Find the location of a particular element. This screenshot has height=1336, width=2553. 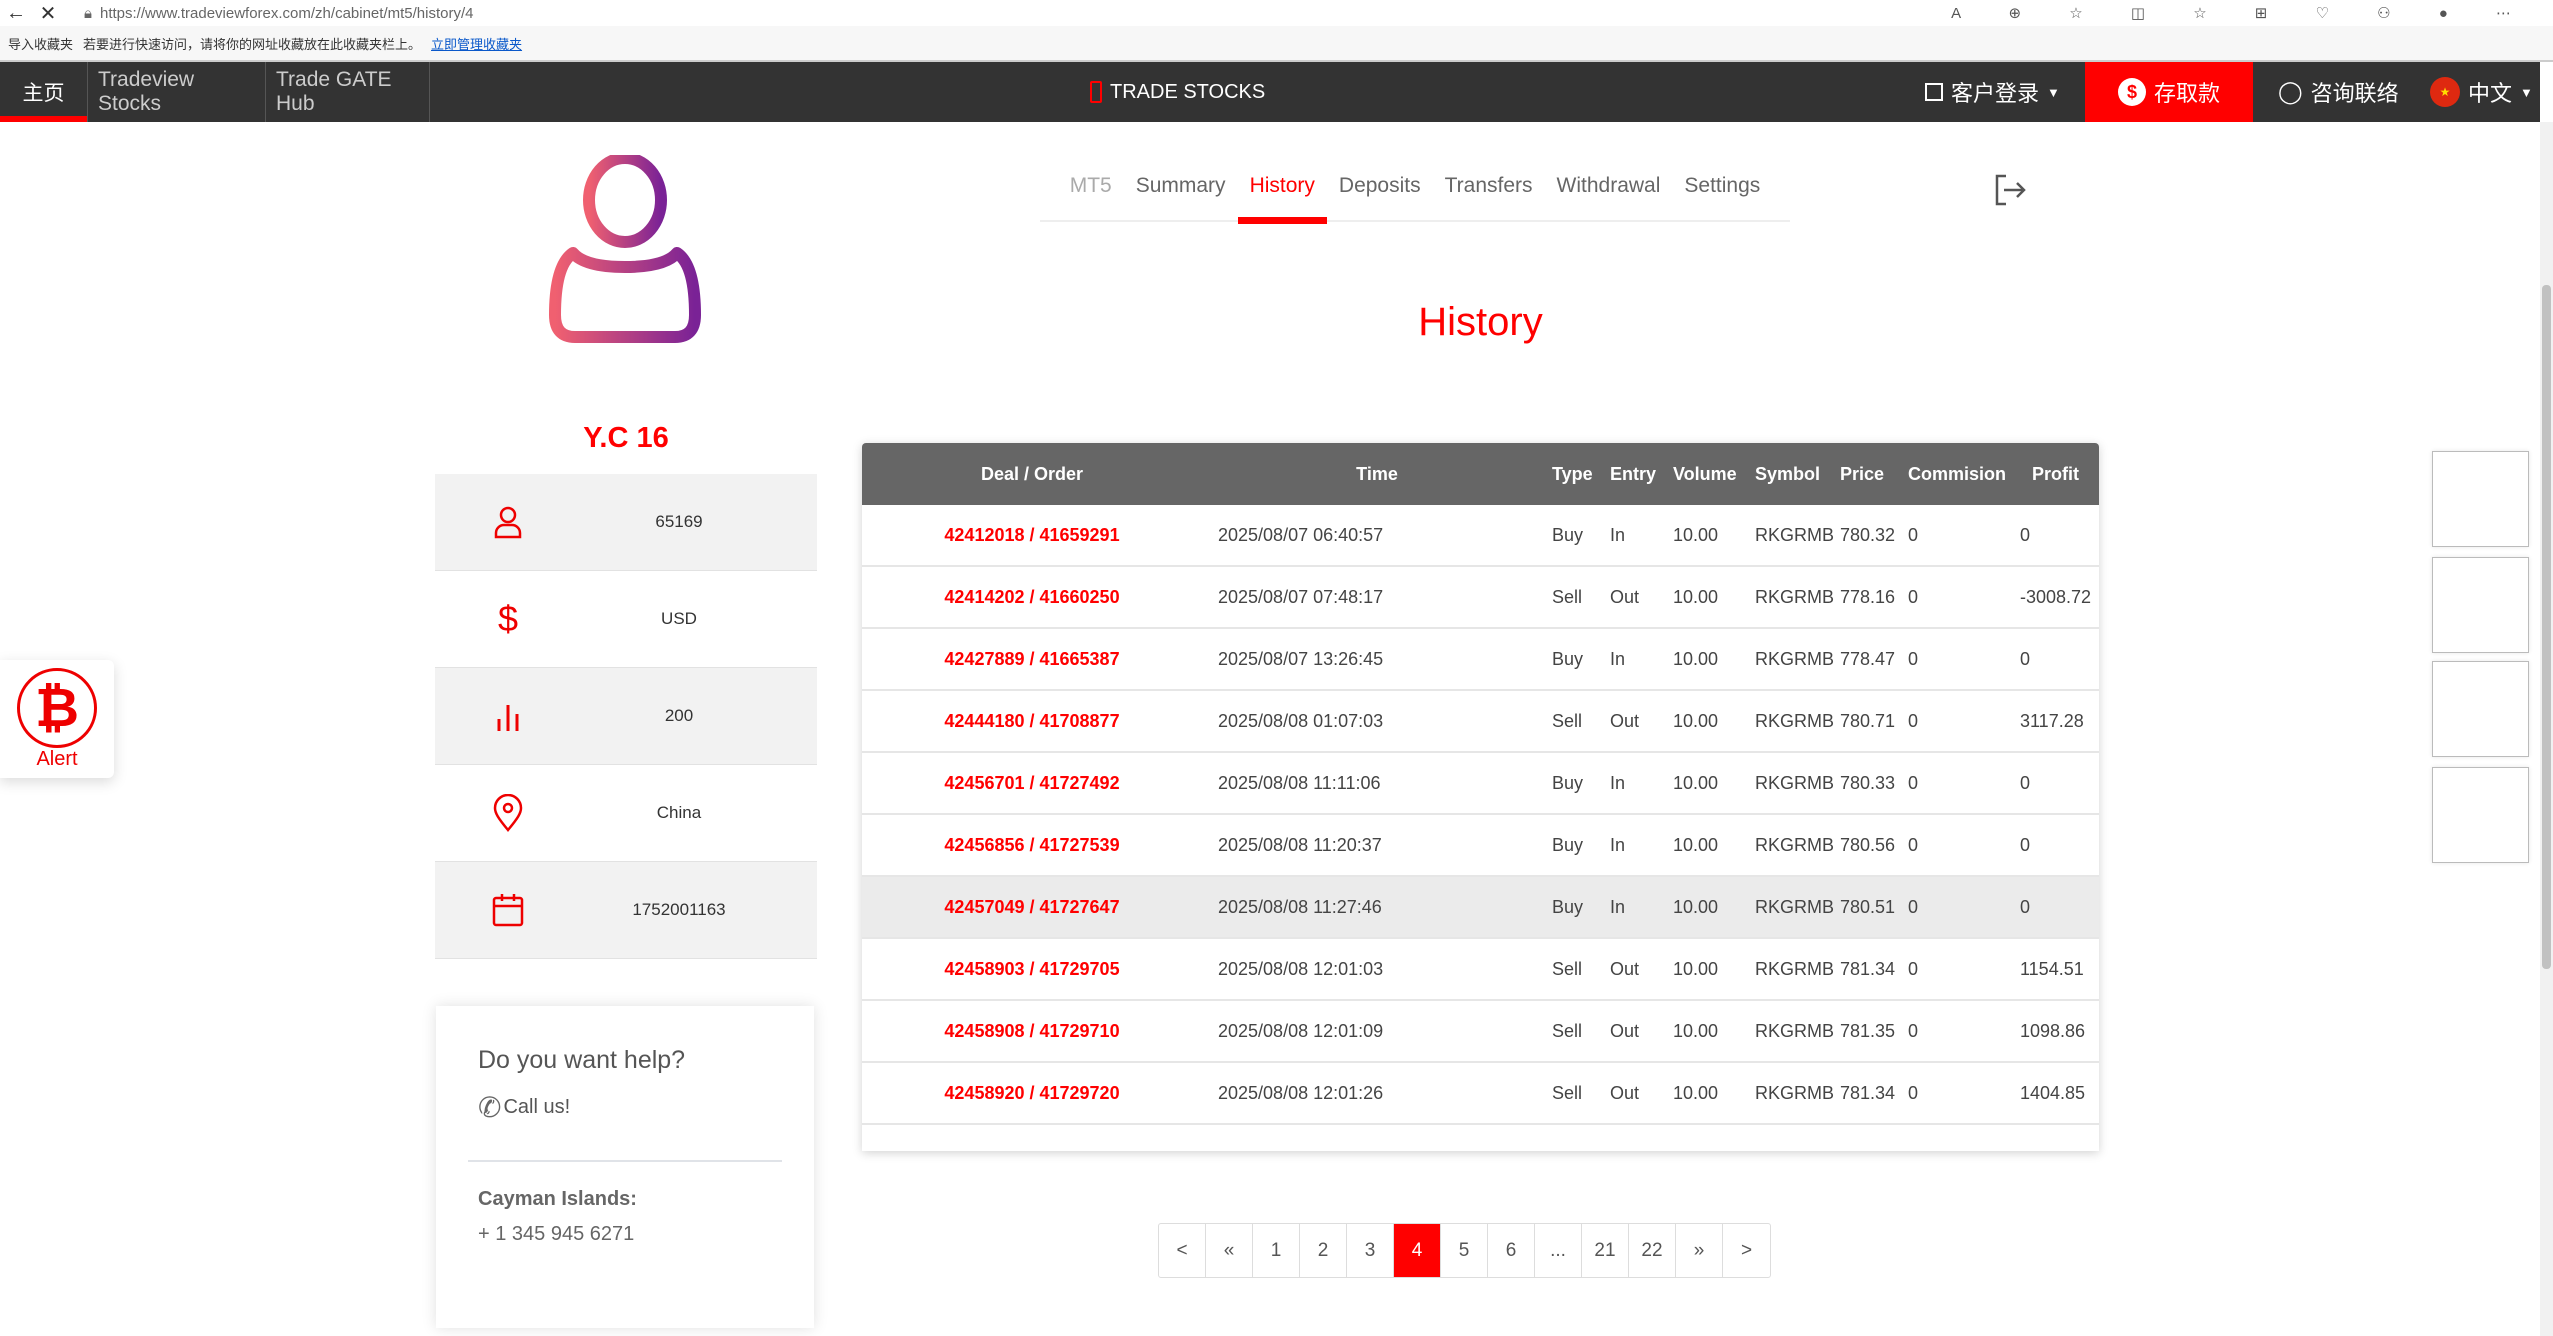

tab-deposits: Deposits is located at coordinates (1379, 185).